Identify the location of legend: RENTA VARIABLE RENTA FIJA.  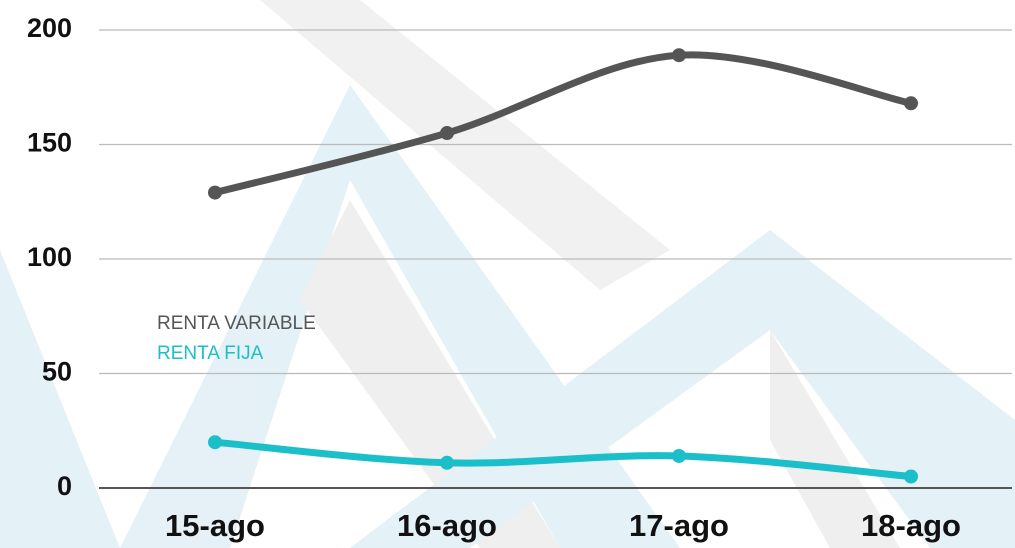
(236, 338).